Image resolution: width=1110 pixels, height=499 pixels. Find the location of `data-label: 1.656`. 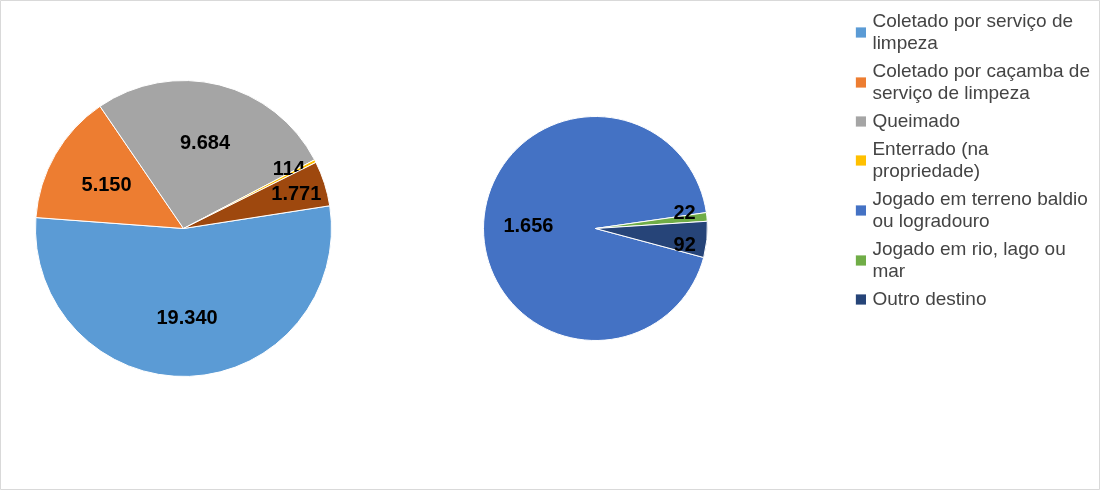

data-label: 1.656 is located at coordinates (528, 224).